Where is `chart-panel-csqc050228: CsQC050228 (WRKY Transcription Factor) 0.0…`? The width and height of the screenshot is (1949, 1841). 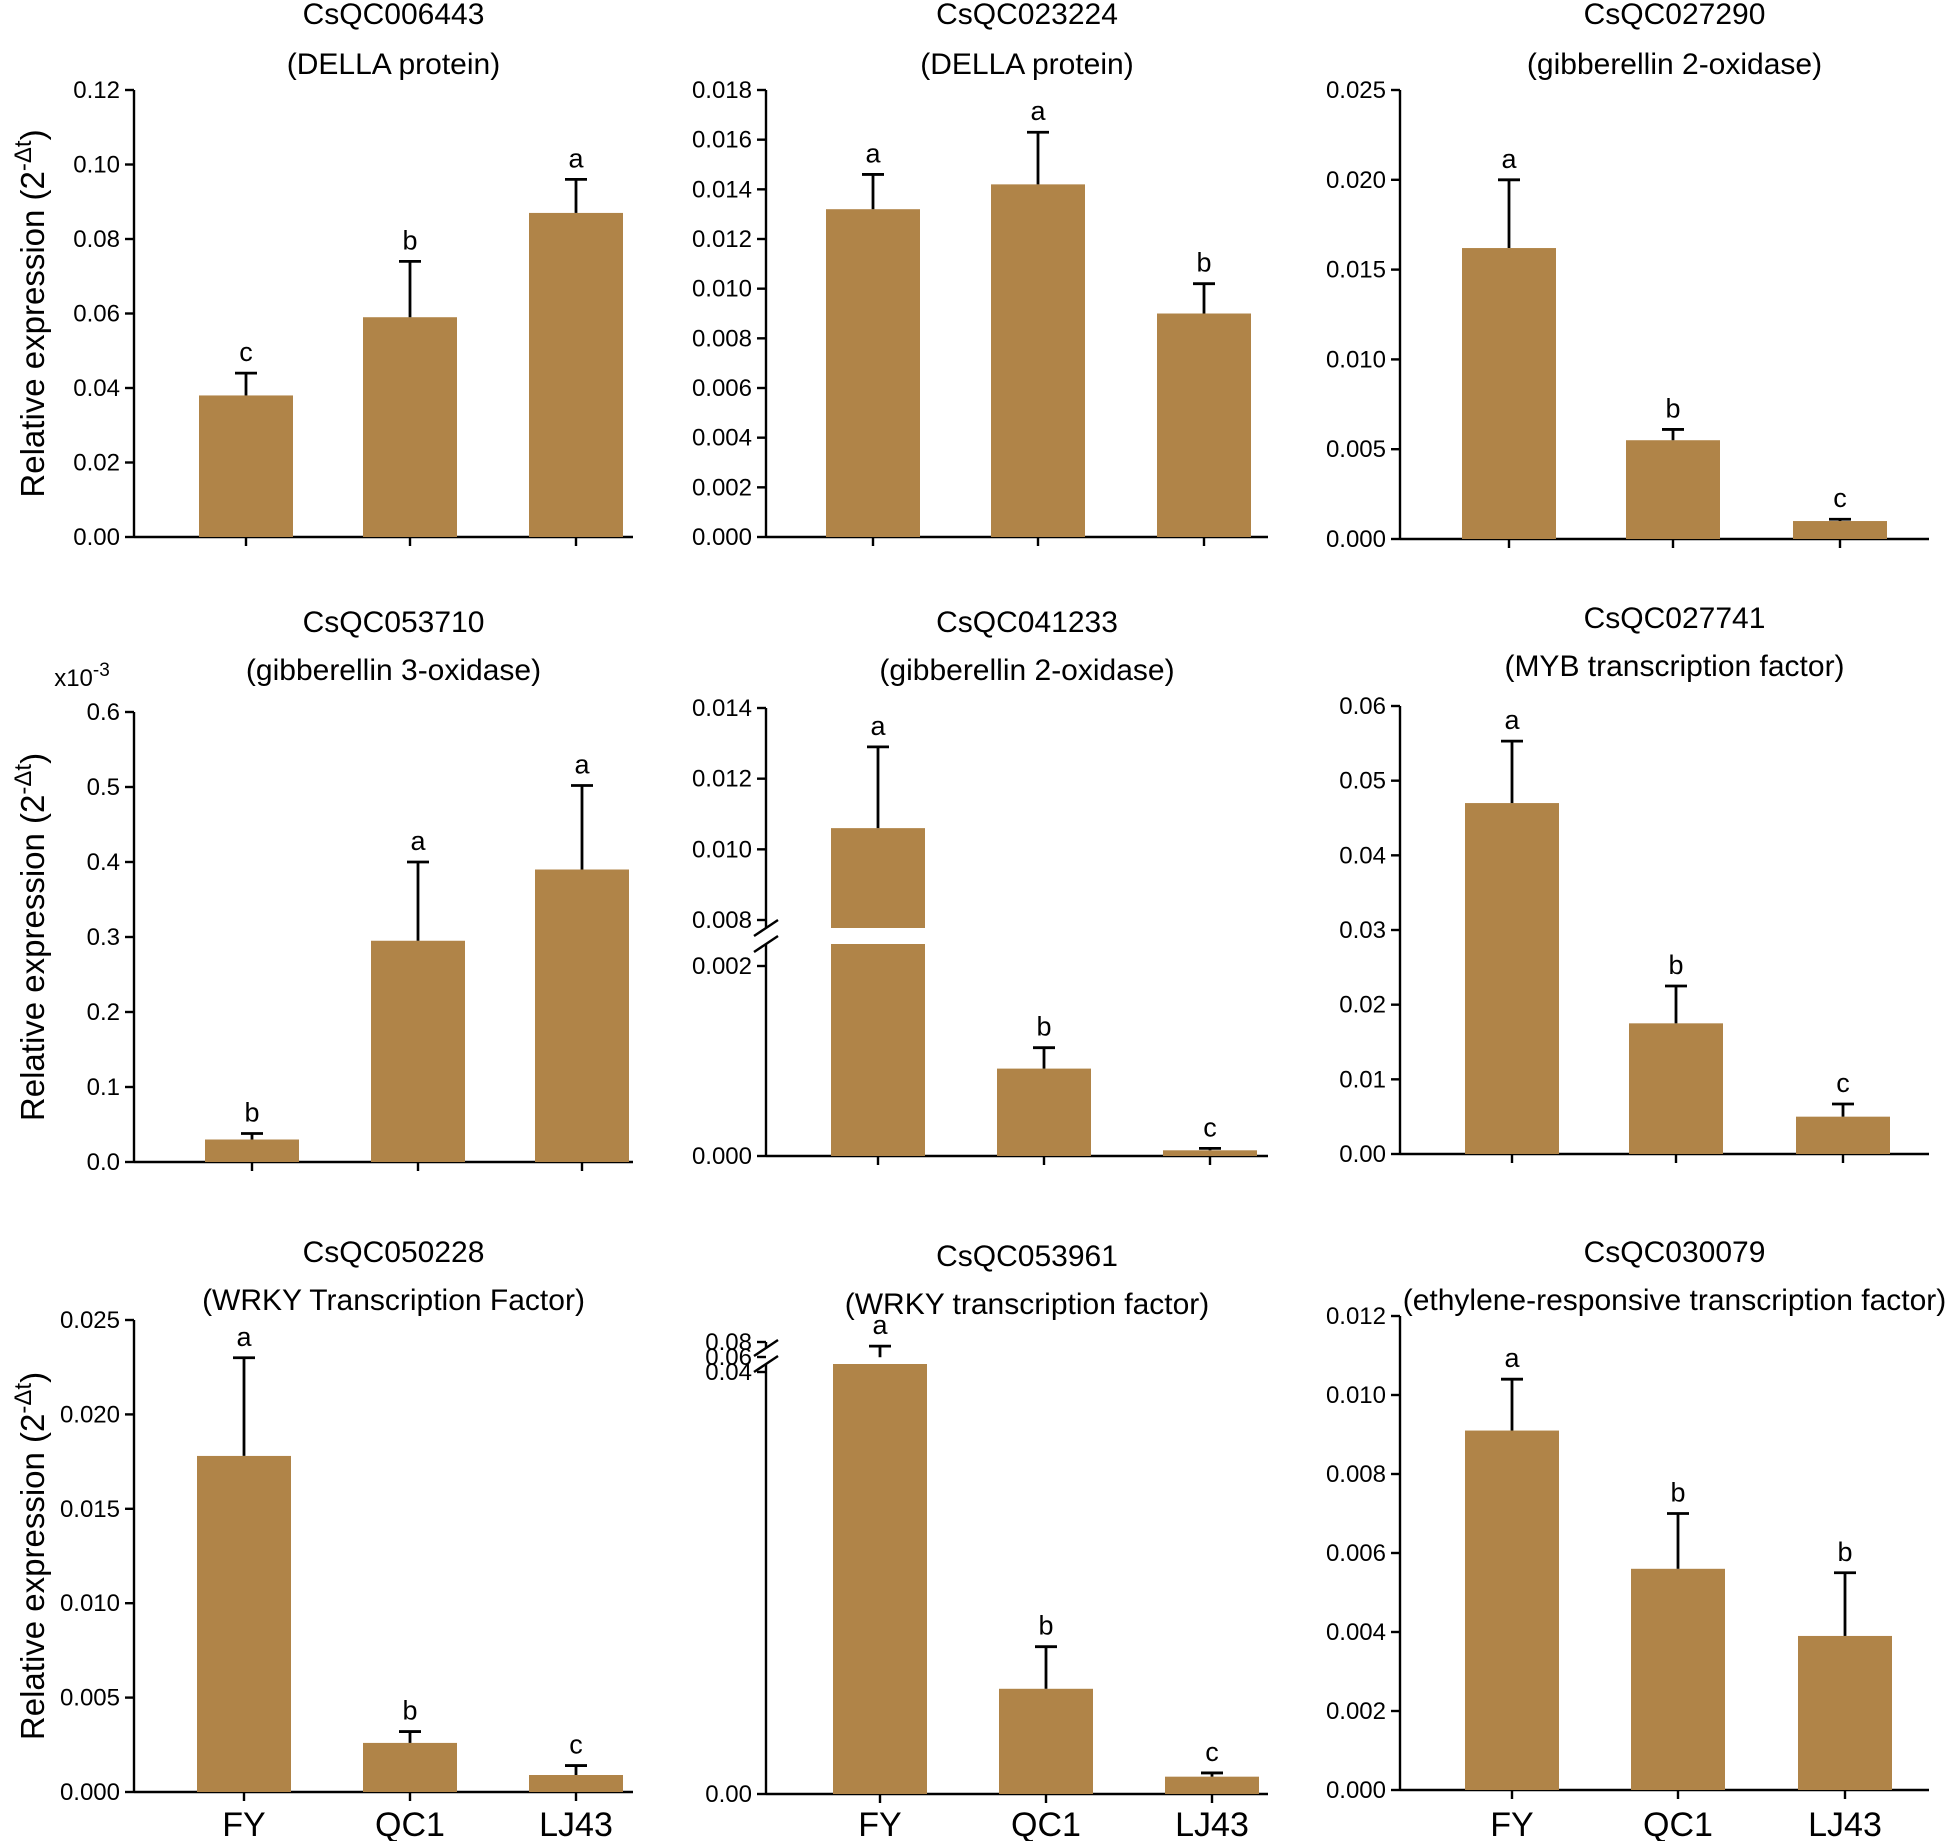 chart-panel-csqc050228: CsQC050228 (WRKY Transcription Factor) 0.0… is located at coordinates (321, 1538).